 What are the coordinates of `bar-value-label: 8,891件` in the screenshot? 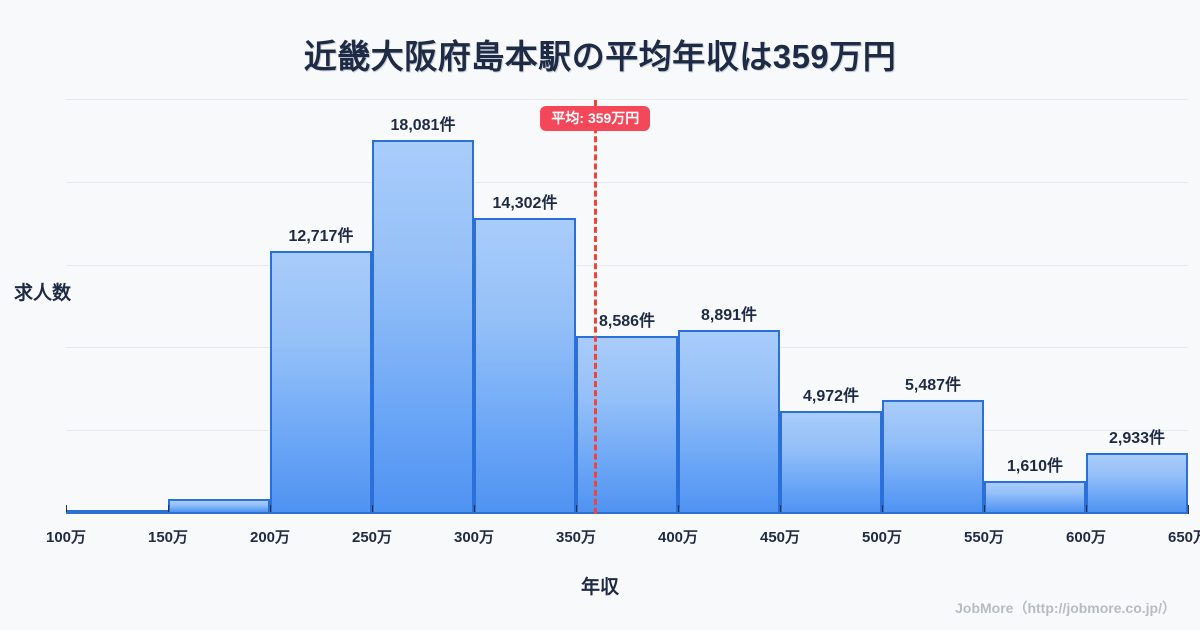 It's located at (729, 315).